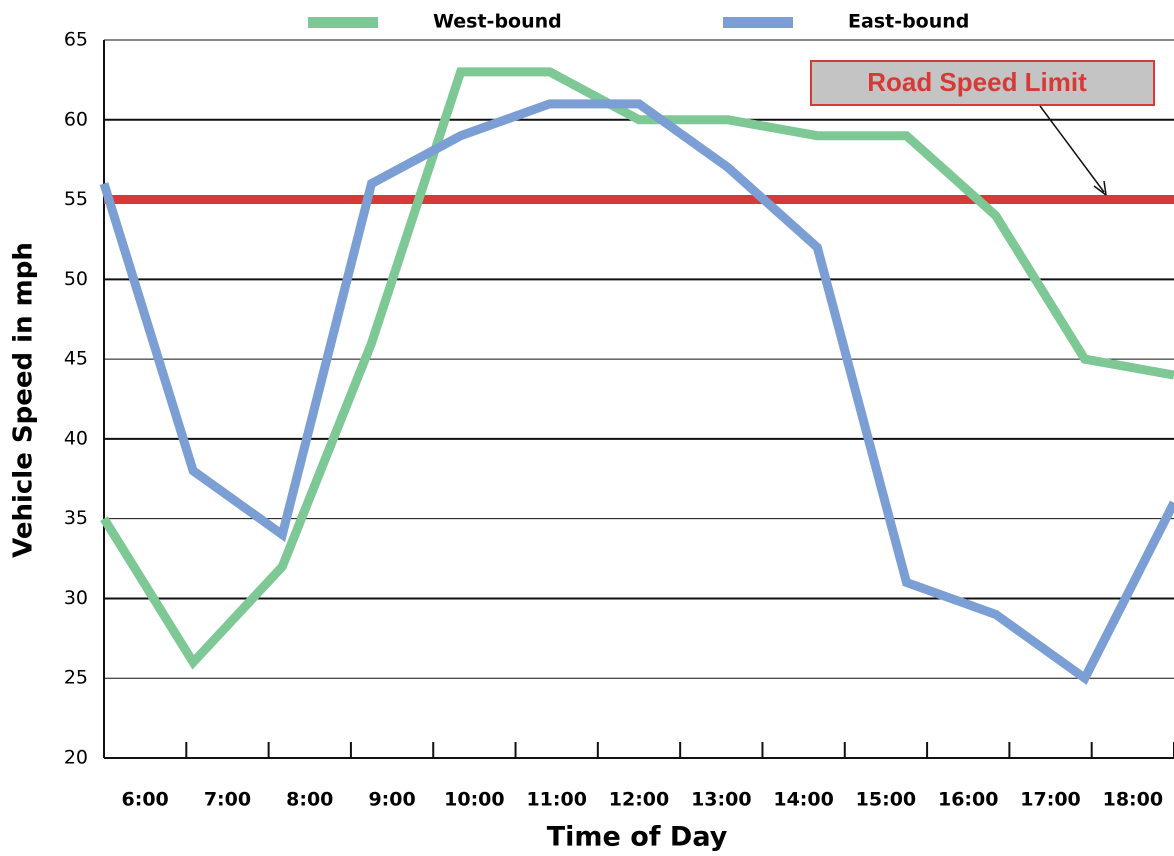 The width and height of the screenshot is (1174, 856). What do you see at coordinates (474, 800) in the screenshot?
I see `x-tick-label: 10:00` at bounding box center [474, 800].